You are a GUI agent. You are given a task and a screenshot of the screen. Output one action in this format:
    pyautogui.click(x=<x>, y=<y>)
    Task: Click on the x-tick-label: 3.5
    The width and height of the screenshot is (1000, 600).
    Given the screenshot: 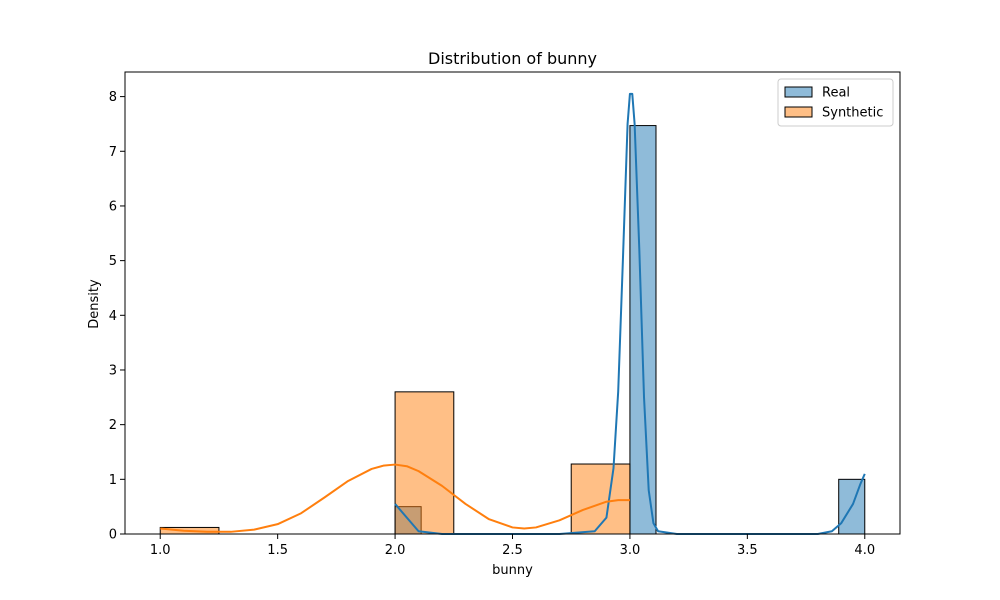 What is the action you would take?
    pyautogui.click(x=747, y=550)
    